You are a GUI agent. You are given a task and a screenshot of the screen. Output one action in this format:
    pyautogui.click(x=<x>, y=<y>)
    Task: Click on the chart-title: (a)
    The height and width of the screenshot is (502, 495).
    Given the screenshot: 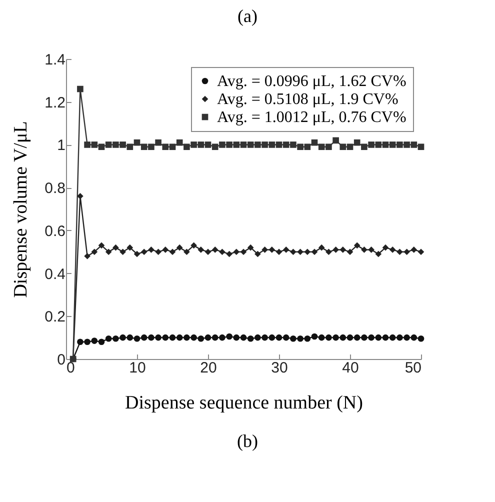 What is the action you would take?
    pyautogui.click(x=247, y=16)
    